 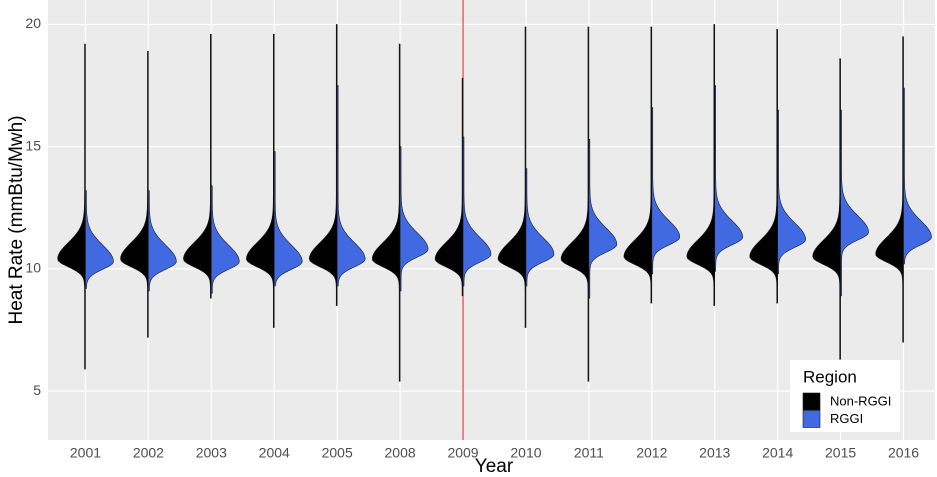 I want to click on x-tick-label: 2012, so click(x=651, y=453).